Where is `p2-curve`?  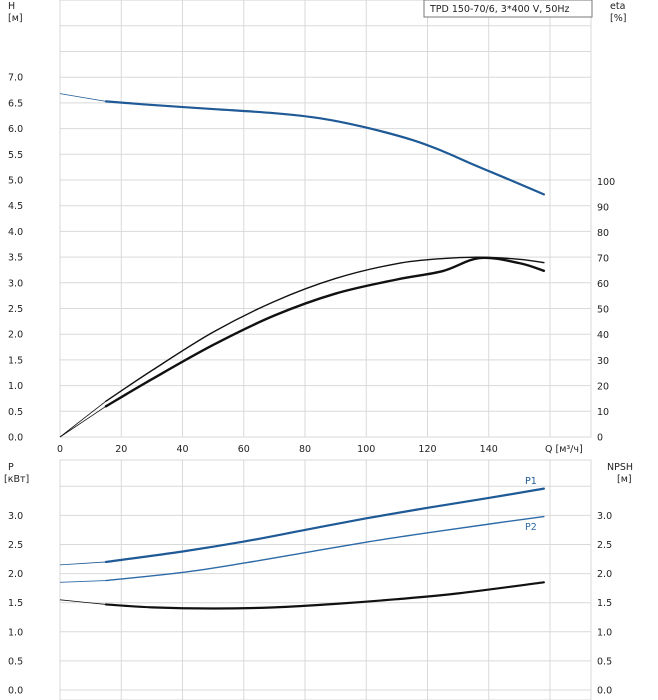 p2-curve is located at coordinates (325, 548).